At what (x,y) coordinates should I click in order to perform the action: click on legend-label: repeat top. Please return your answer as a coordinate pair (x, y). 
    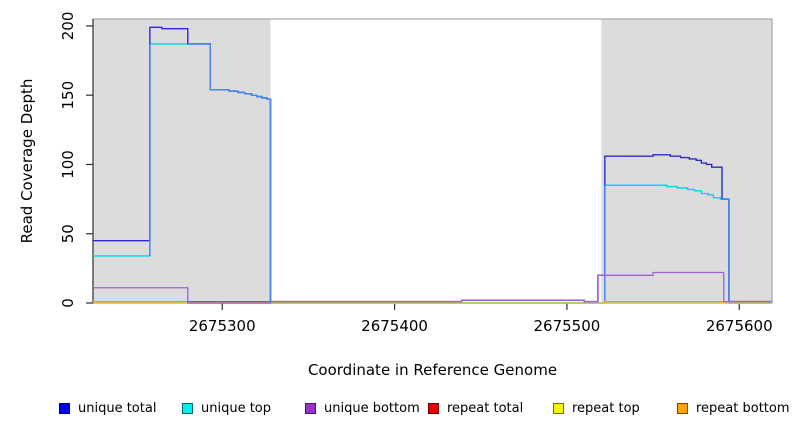
    Looking at the image, I should click on (606, 408).